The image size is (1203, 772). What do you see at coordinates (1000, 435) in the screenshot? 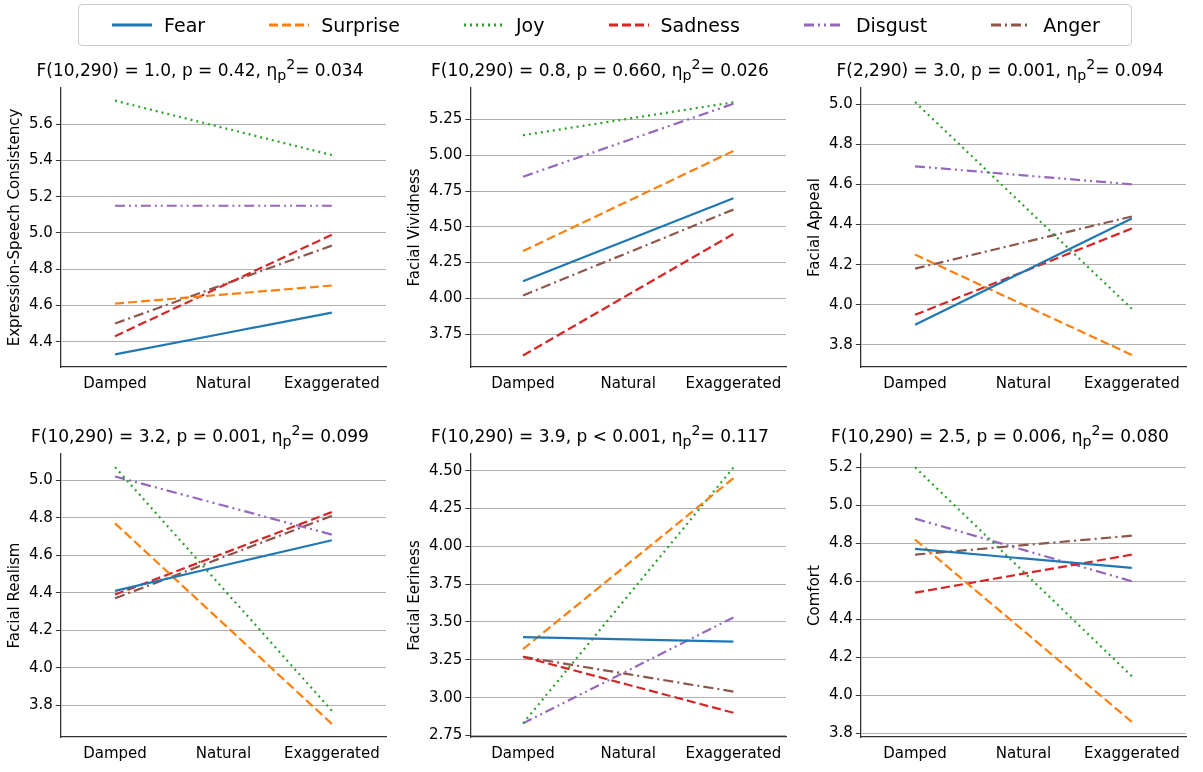
I see `chart-title: F(10,290) = 2.5, p = 0.006, η$_{p}$$^{2}$= 0.080` at bounding box center [1000, 435].